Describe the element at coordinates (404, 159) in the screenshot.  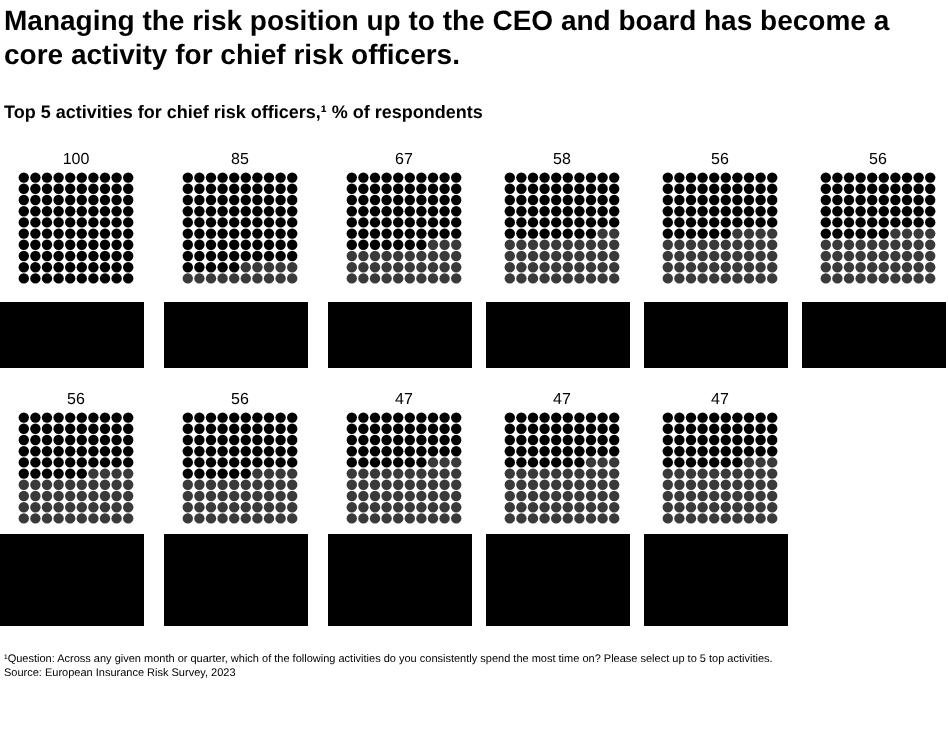
I see `data-label: 67` at that location.